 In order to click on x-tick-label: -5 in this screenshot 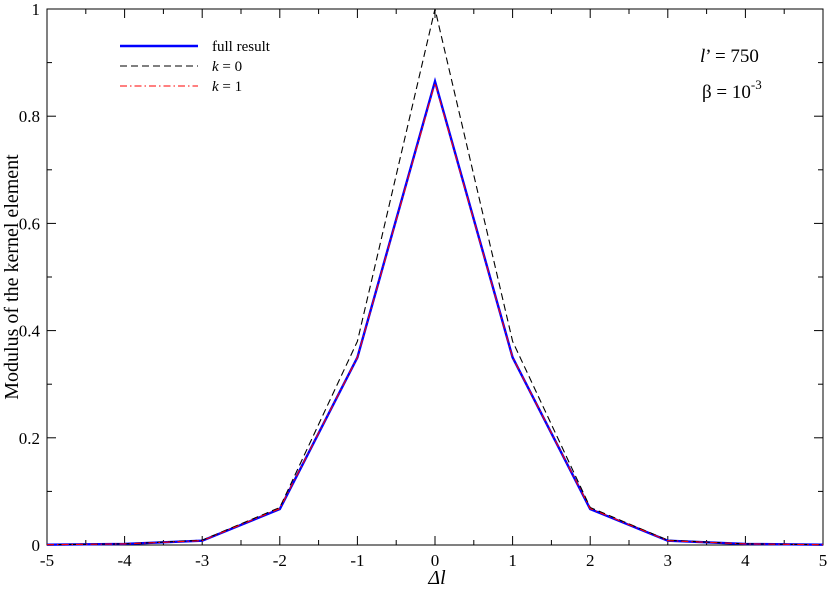, I will do `click(47, 560)`.